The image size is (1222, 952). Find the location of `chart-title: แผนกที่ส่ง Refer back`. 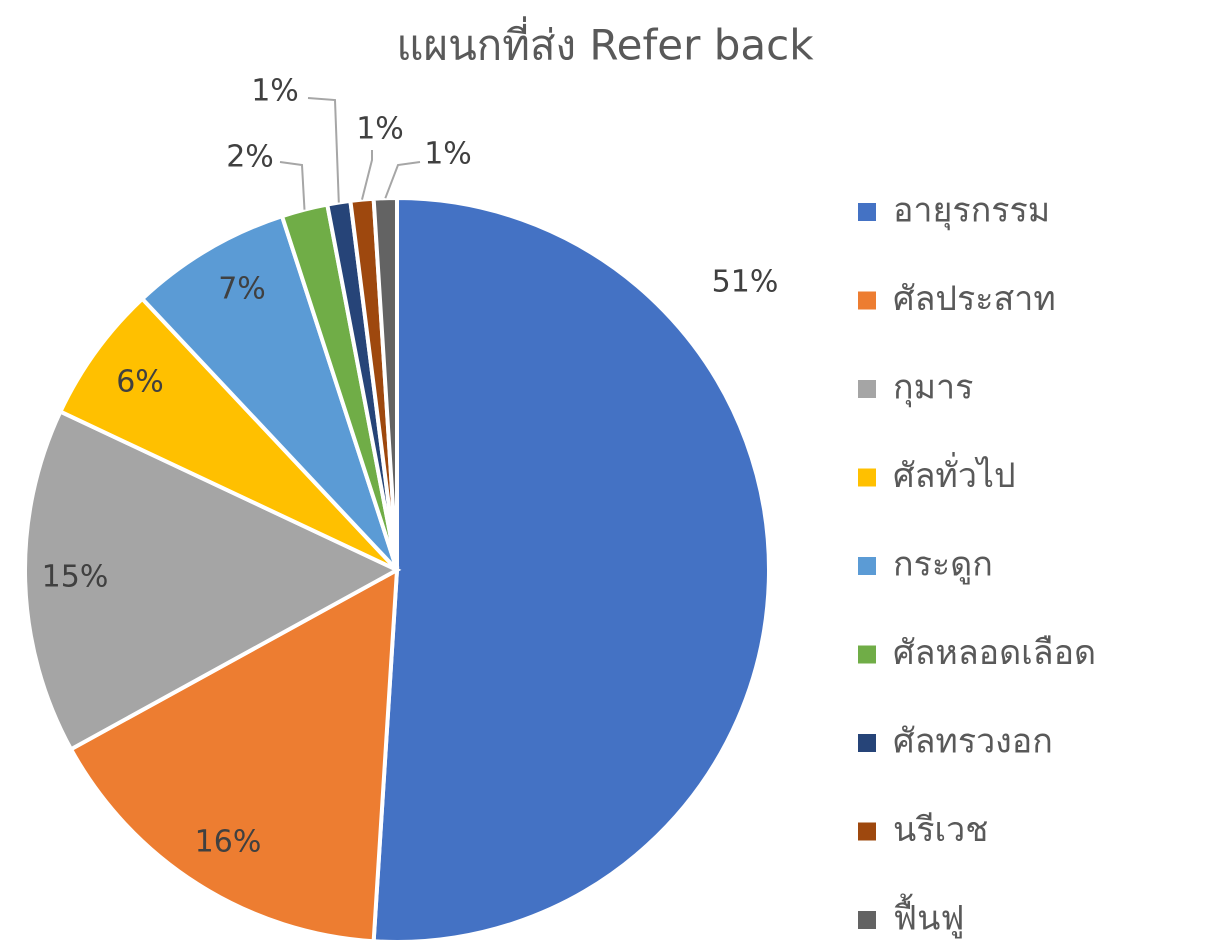

chart-title: แผนกที่ส่ง Refer back is located at coordinates (605, 43).